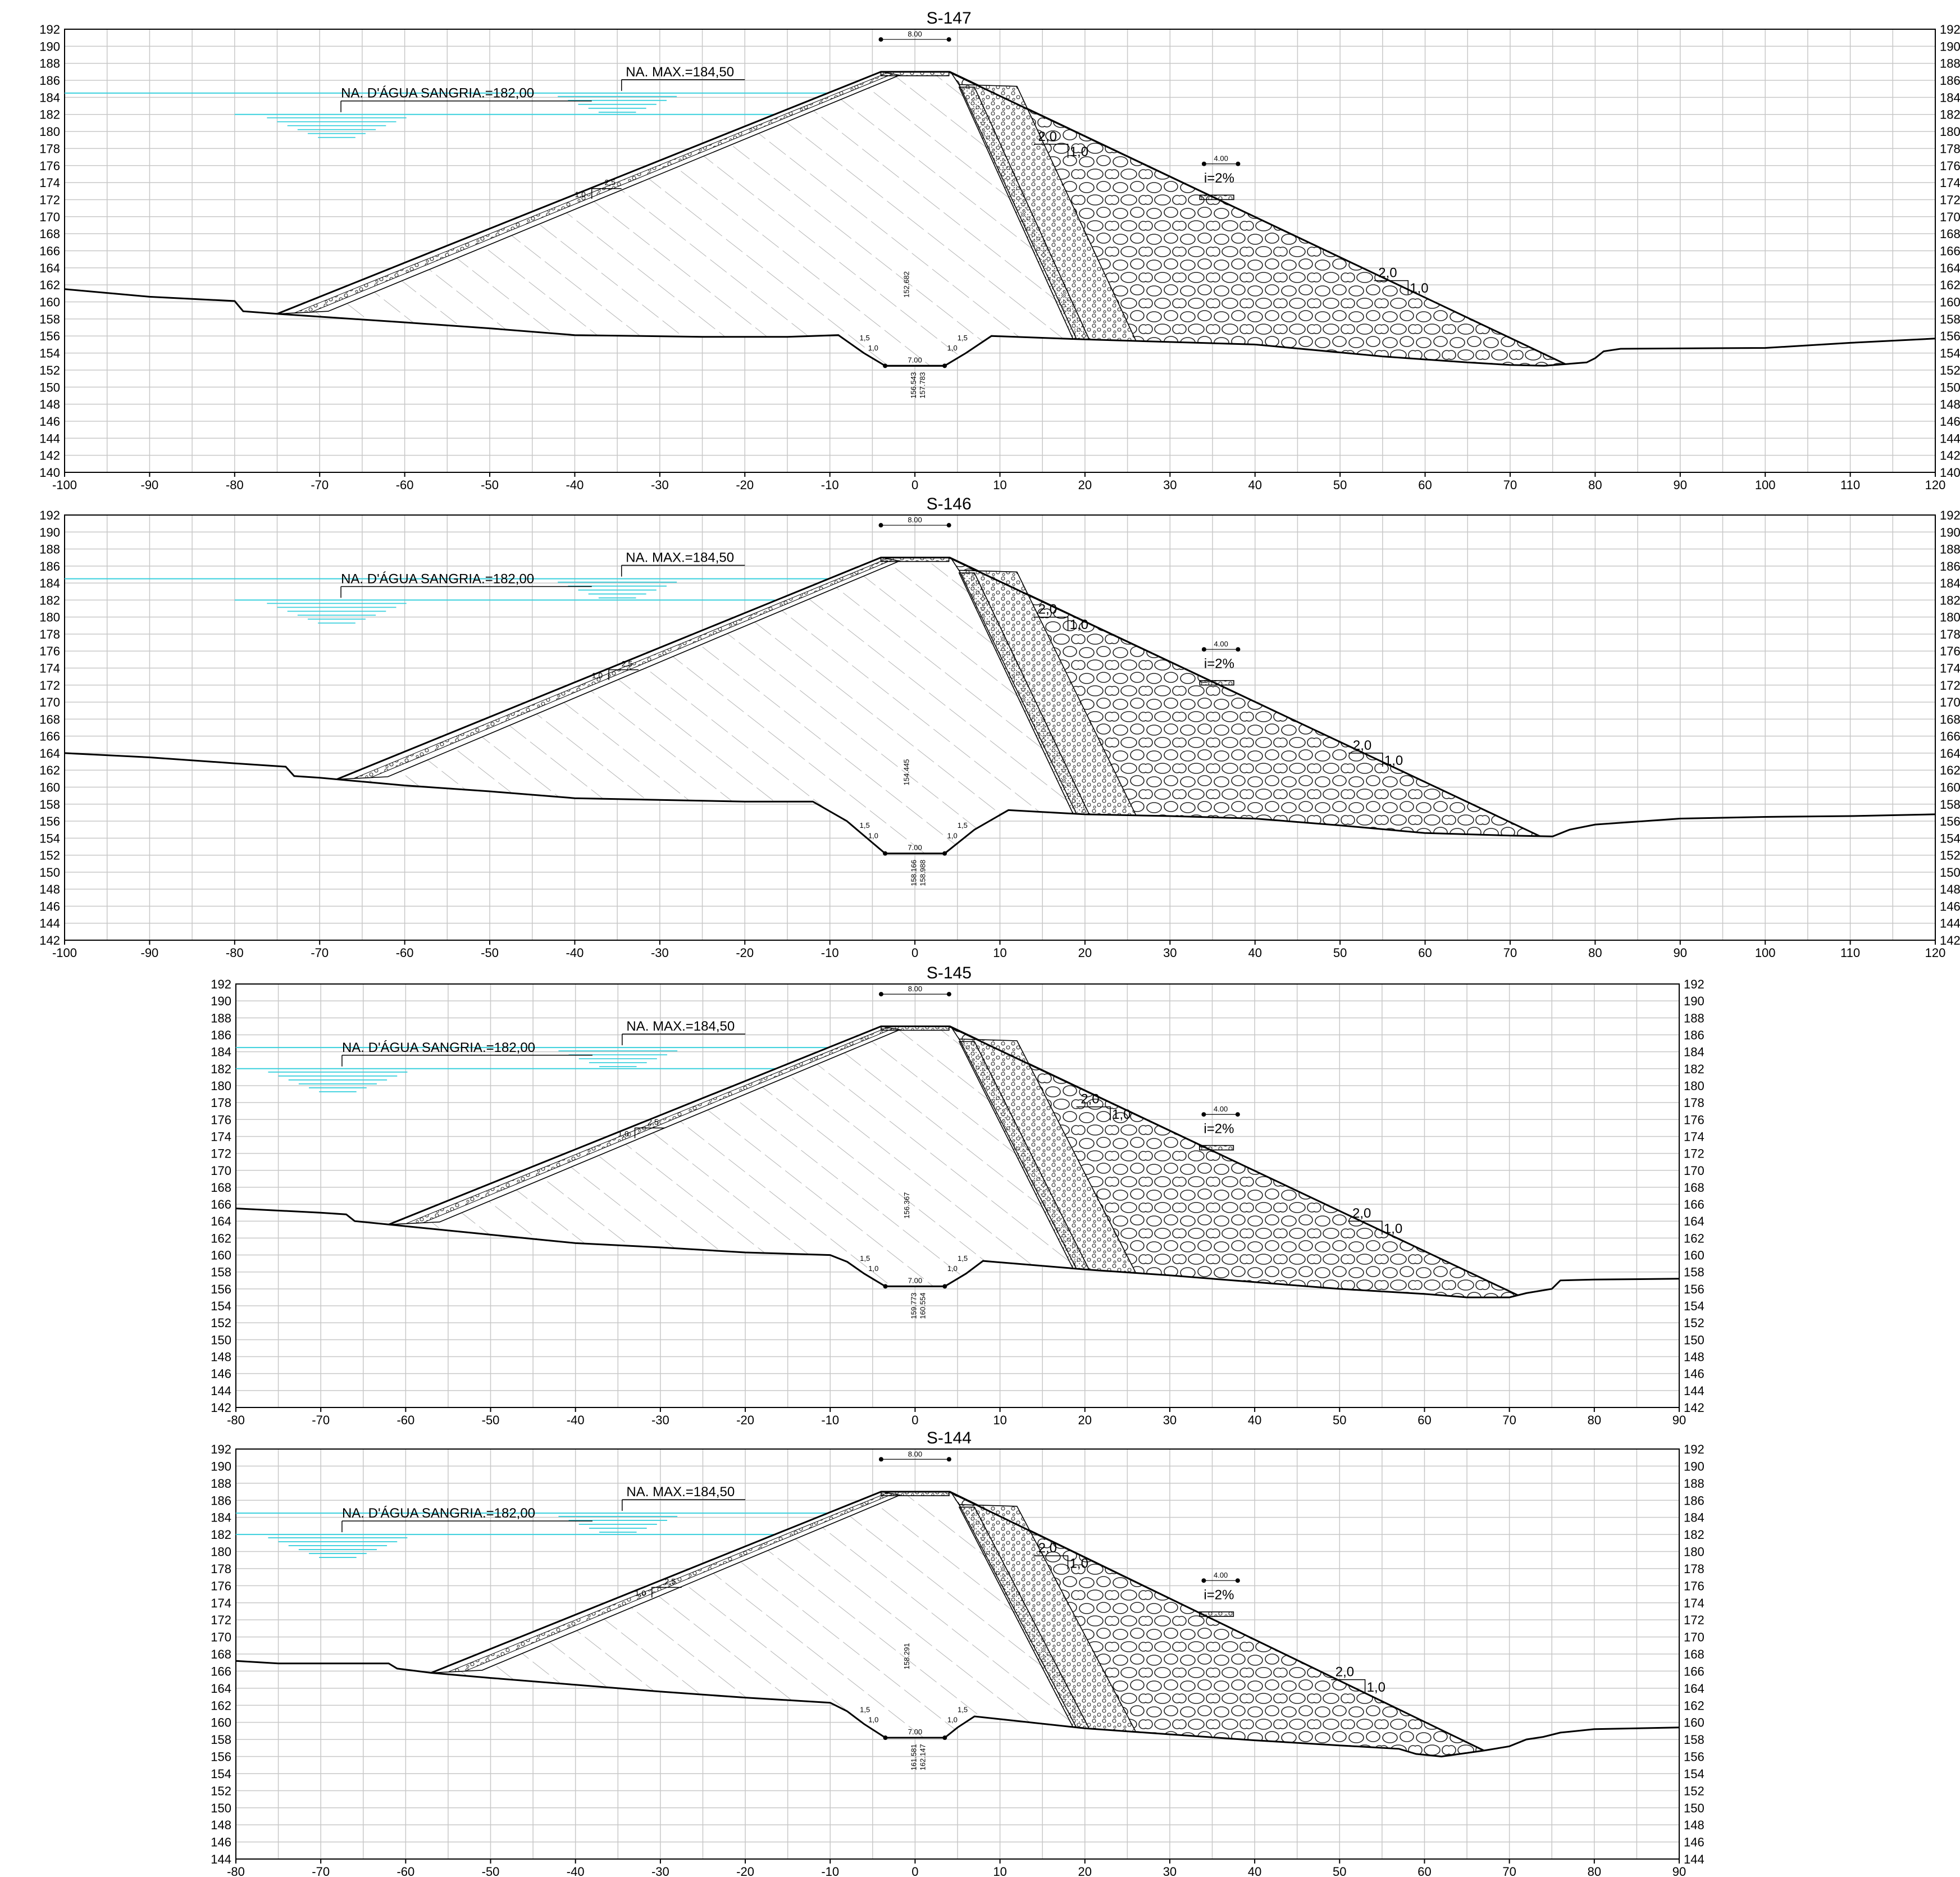 The width and height of the screenshot is (1960, 1877). What do you see at coordinates (438, 1047) in the screenshot?
I see `label-na-sangria: NA. D'ÁGUA SANGRIA.=182,00` at bounding box center [438, 1047].